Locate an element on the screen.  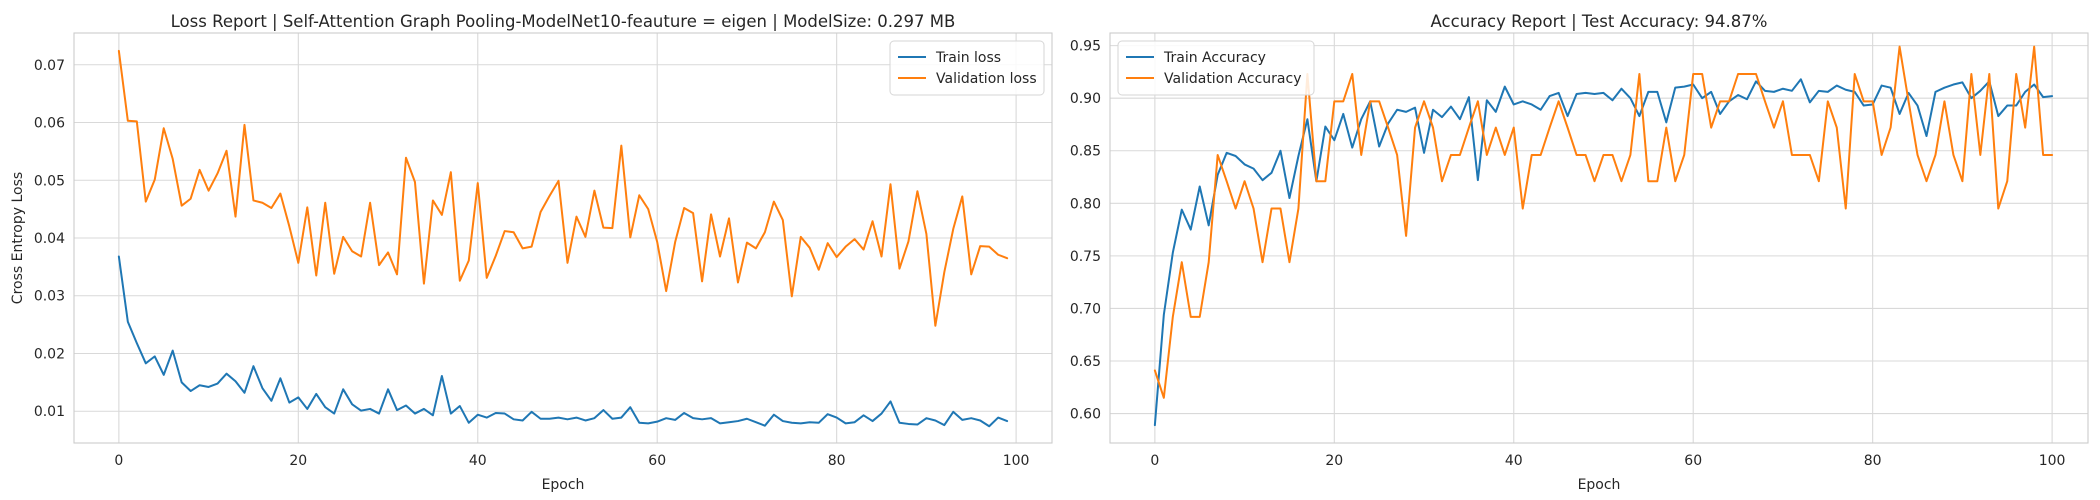
accuracy-x-tick-label: 60 is located at coordinates (1693, 461).